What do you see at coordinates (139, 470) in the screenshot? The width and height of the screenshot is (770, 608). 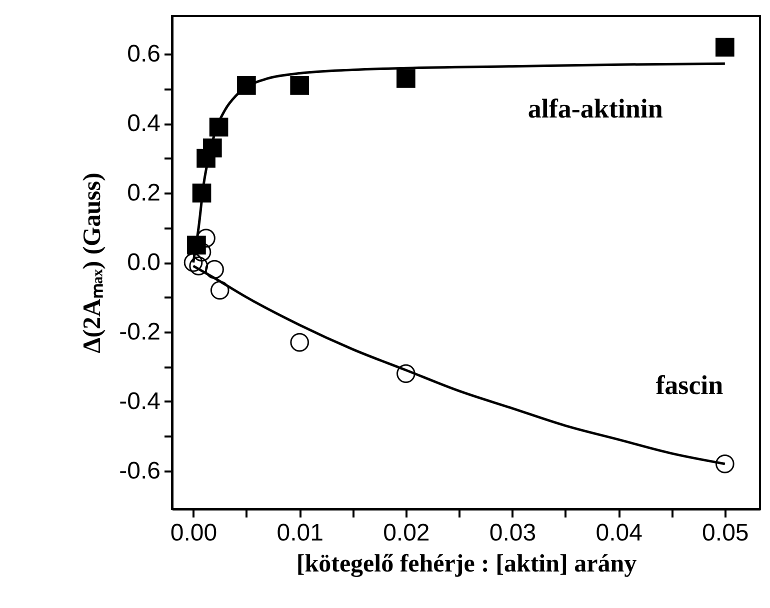 I see `y-tick-label: -0.6` at bounding box center [139, 470].